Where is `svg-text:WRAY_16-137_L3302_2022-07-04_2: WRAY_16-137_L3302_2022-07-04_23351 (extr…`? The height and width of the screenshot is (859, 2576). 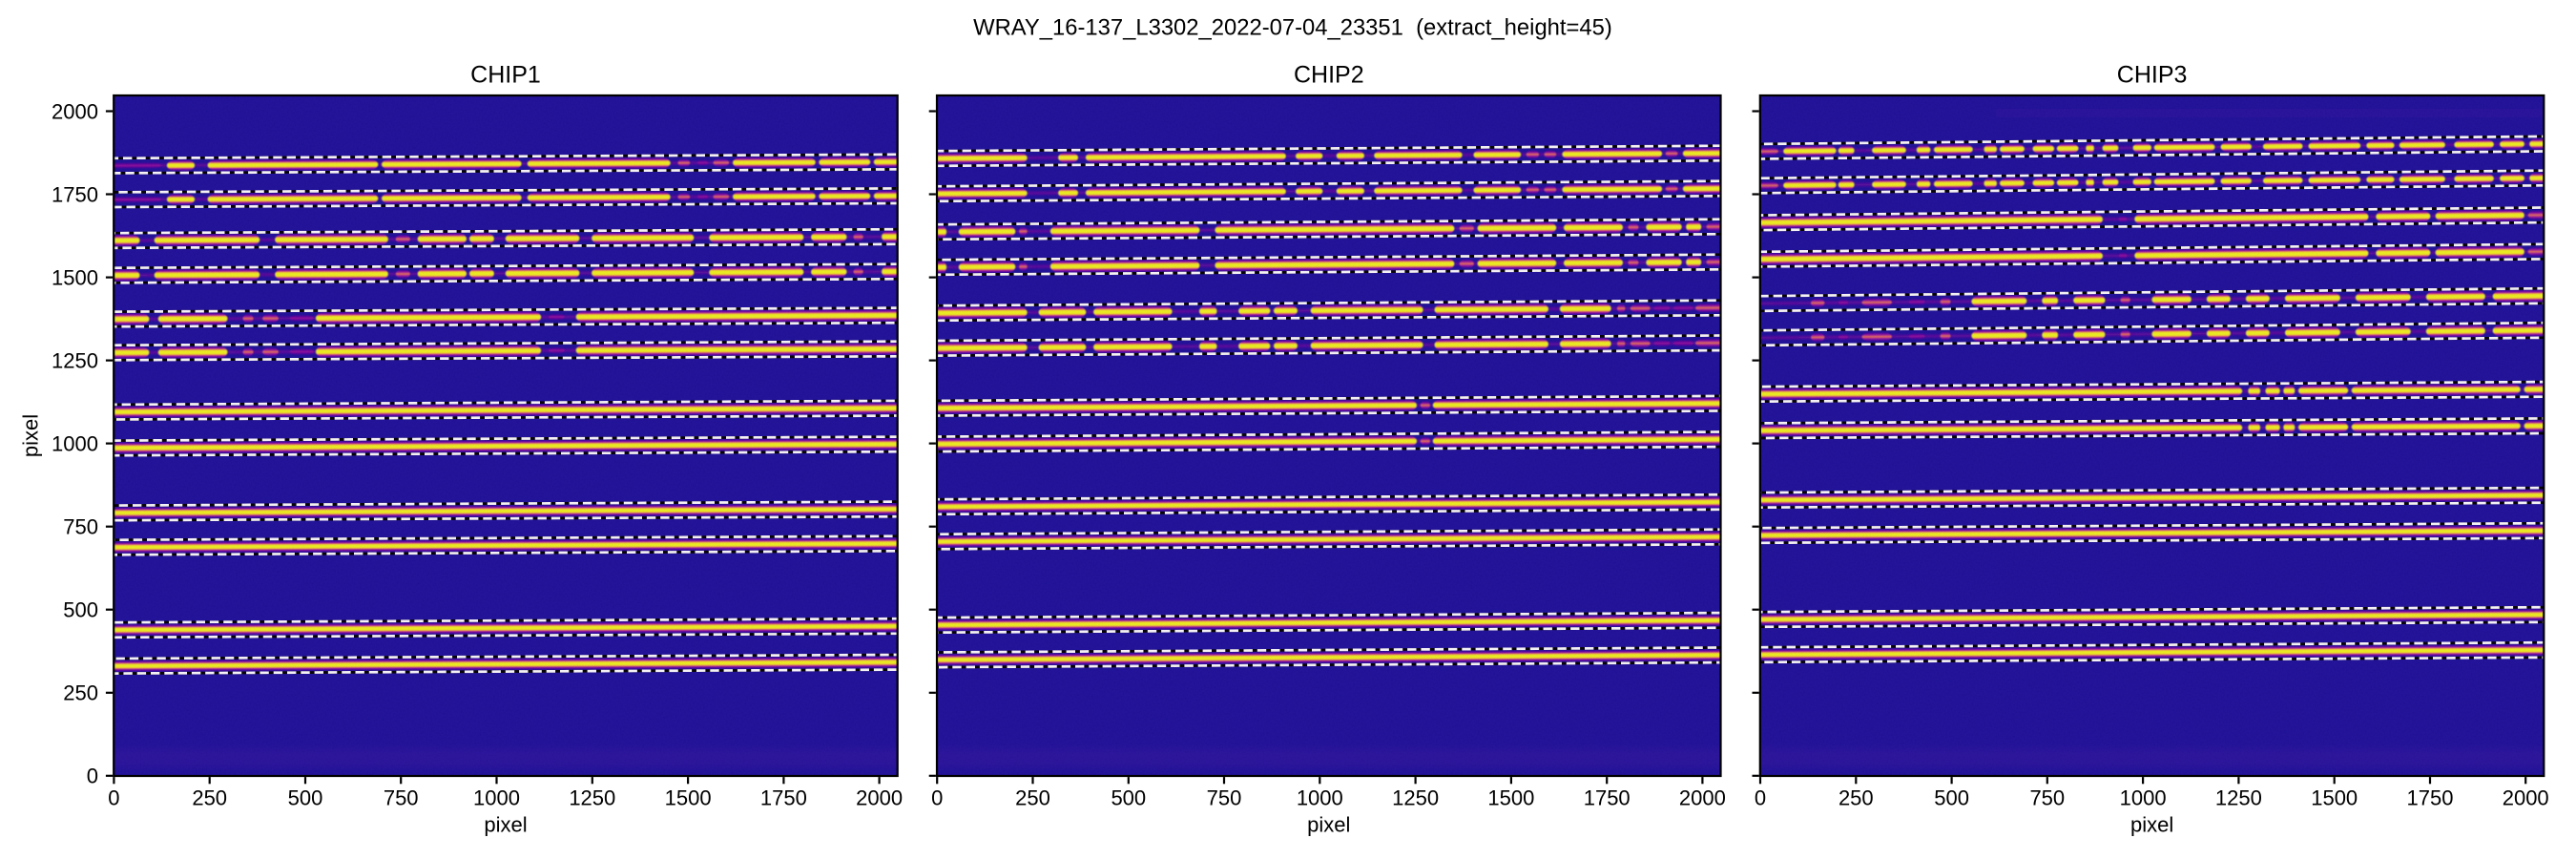
svg-text:WRAY_16-137_L3302_2022-07-04_2: WRAY_16-137_L3302_2022-07-04_23351 (extr… is located at coordinates (1292, 28).